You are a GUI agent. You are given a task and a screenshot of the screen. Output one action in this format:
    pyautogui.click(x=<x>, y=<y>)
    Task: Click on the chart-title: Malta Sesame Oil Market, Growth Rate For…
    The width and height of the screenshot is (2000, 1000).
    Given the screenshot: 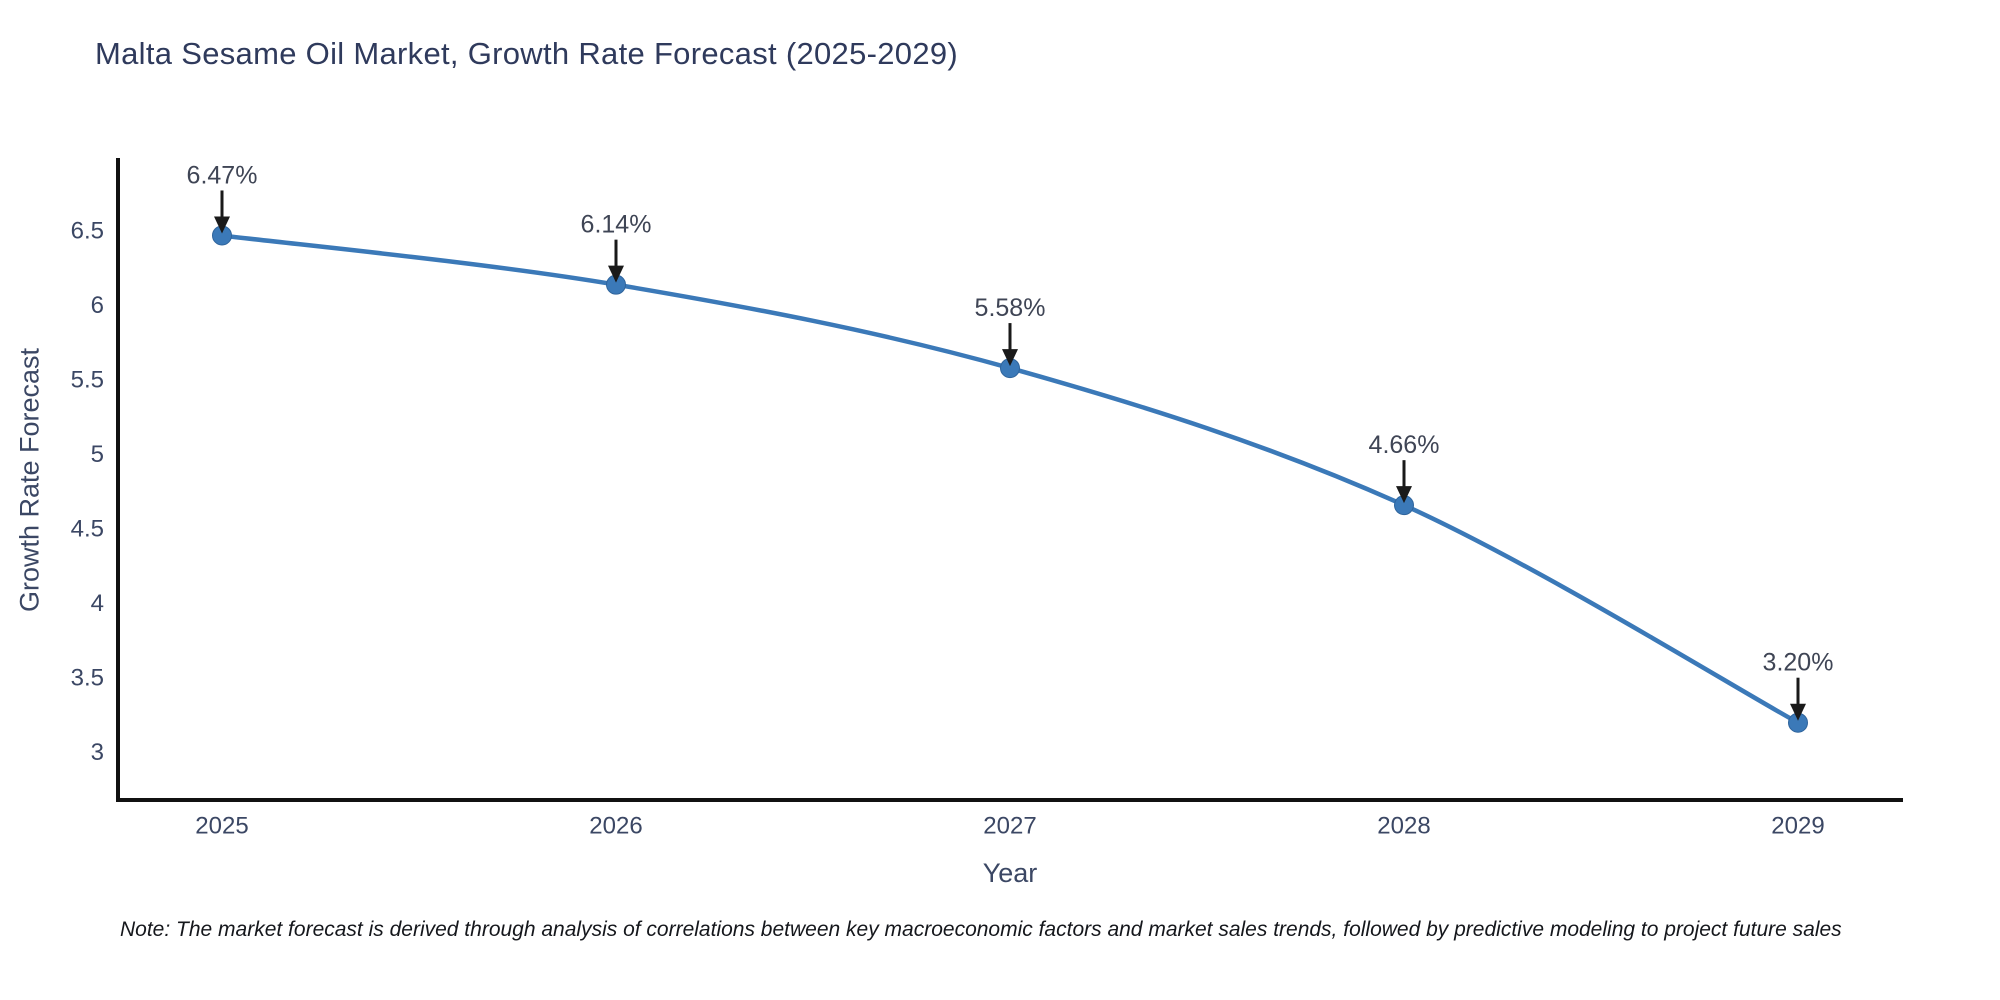 What is the action you would take?
    pyautogui.click(x=527, y=53)
    